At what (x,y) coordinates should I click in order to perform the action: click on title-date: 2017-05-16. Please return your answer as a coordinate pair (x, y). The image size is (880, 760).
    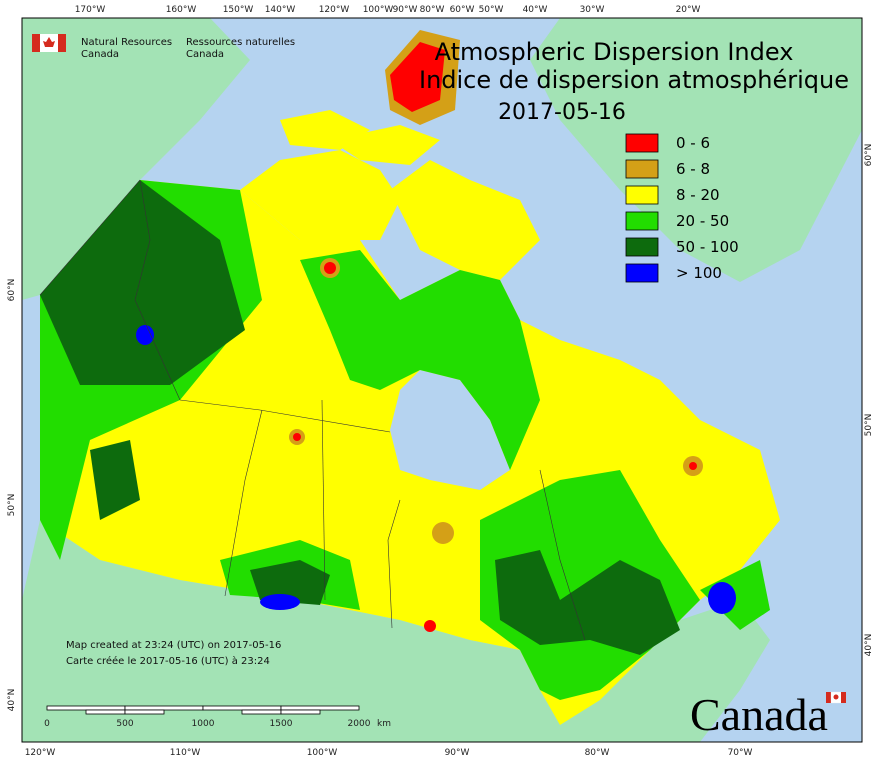
    Looking at the image, I should click on (562, 112).